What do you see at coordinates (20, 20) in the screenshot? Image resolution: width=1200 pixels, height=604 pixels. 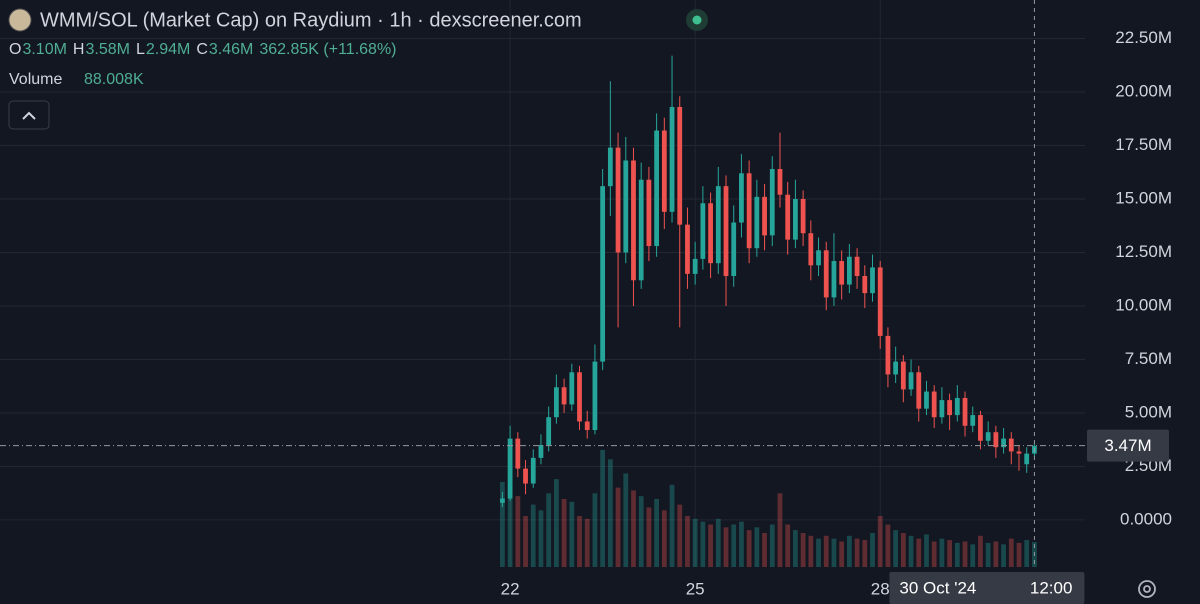 I see `token-icon` at bounding box center [20, 20].